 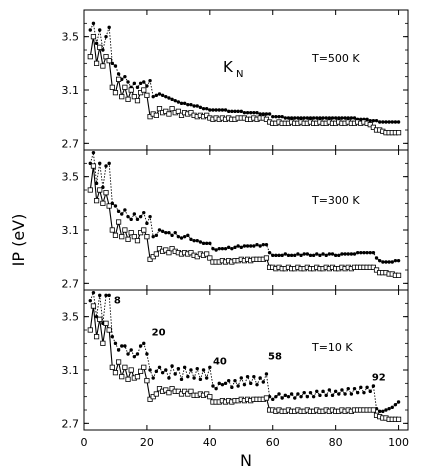 What do you see at coordinates (71, 283) in the screenshot?
I see `y-tick-label: 2.7` at bounding box center [71, 283].